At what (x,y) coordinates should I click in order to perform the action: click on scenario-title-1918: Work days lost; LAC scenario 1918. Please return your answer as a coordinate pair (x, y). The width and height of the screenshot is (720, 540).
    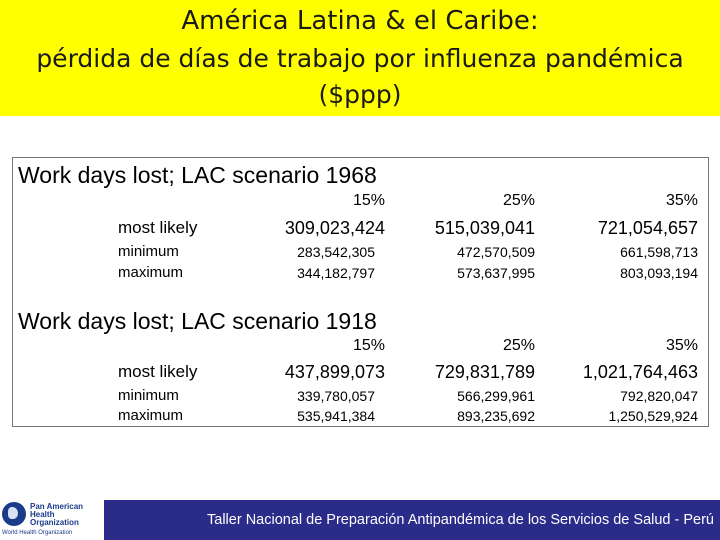
    Looking at the image, I should click on (197, 321).